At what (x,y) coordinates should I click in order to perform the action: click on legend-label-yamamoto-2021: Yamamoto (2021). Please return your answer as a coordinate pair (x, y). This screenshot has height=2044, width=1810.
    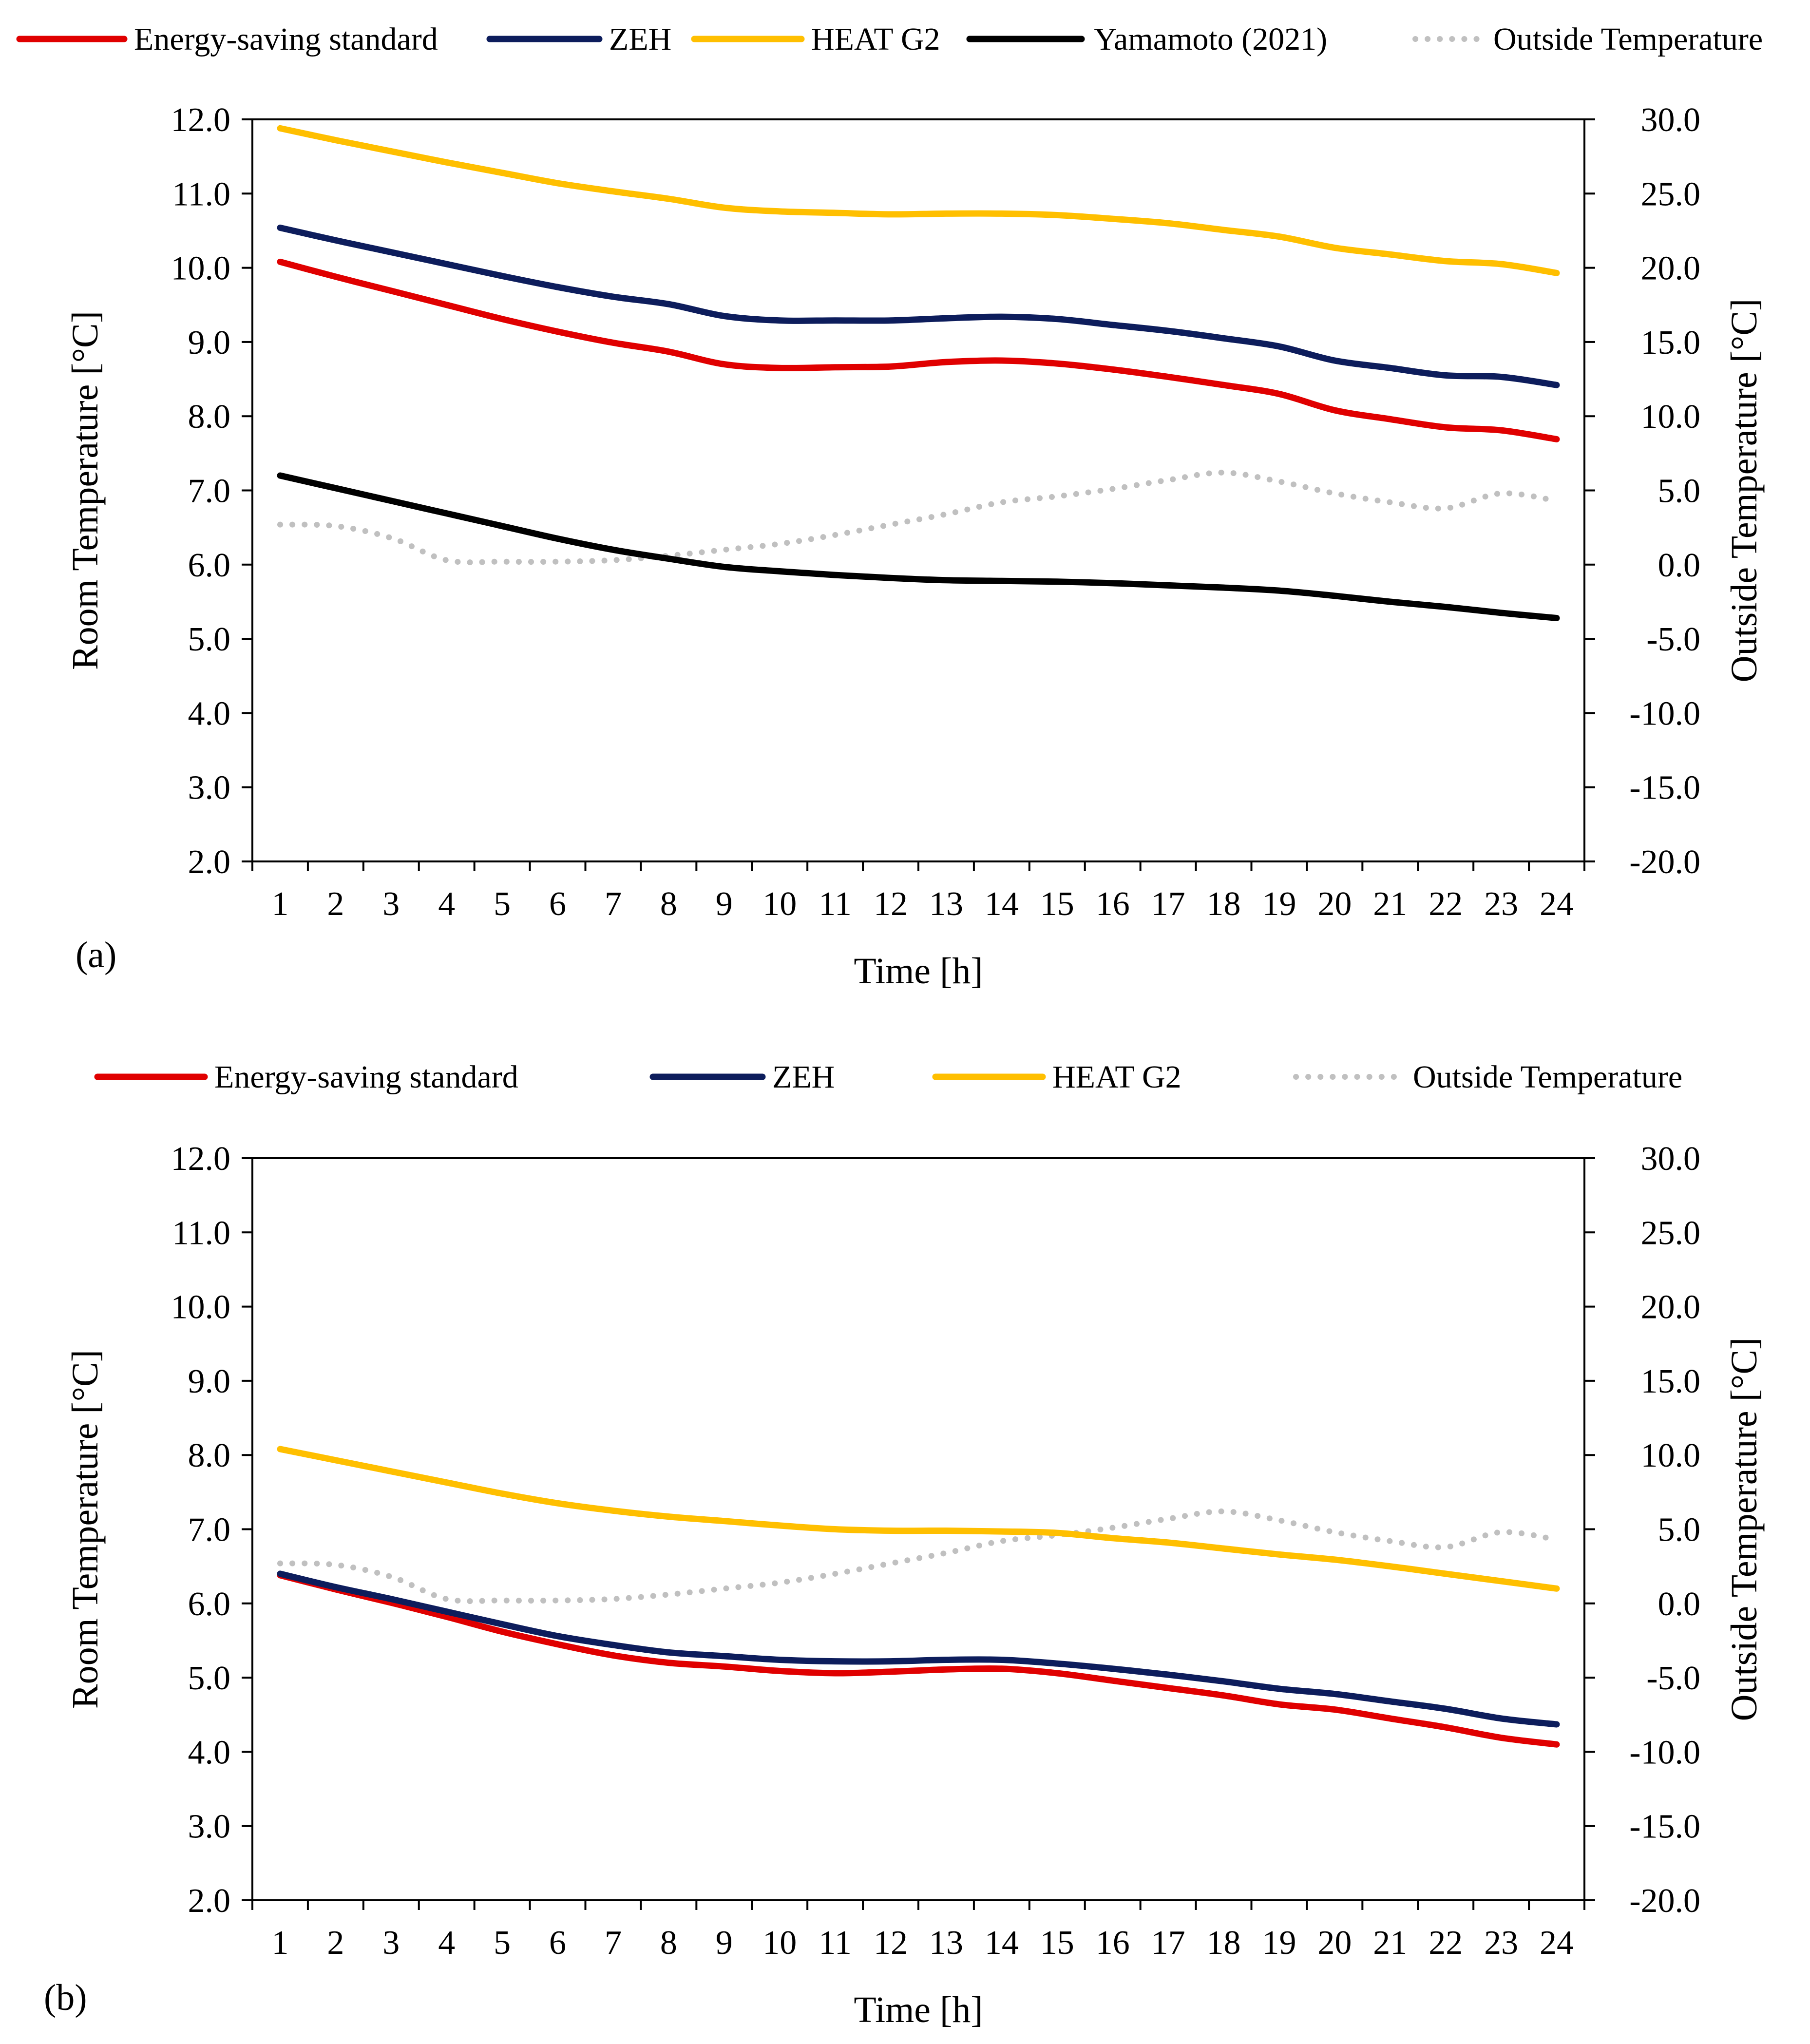
    Looking at the image, I should click on (1210, 39).